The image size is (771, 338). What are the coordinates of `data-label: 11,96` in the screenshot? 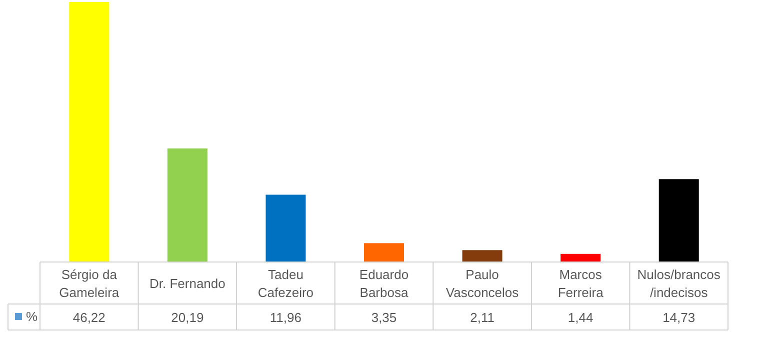 It's located at (286, 317).